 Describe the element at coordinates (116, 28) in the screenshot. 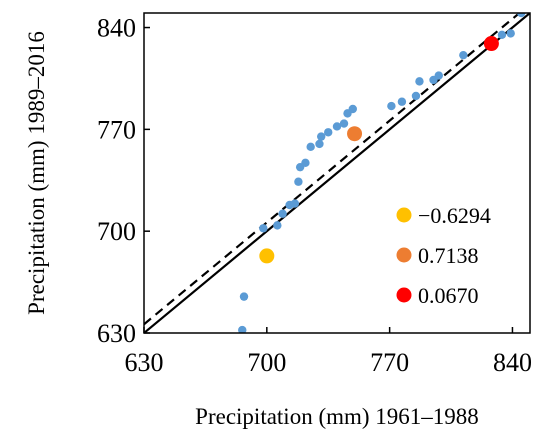

I see `y-tick-label: 840` at that location.